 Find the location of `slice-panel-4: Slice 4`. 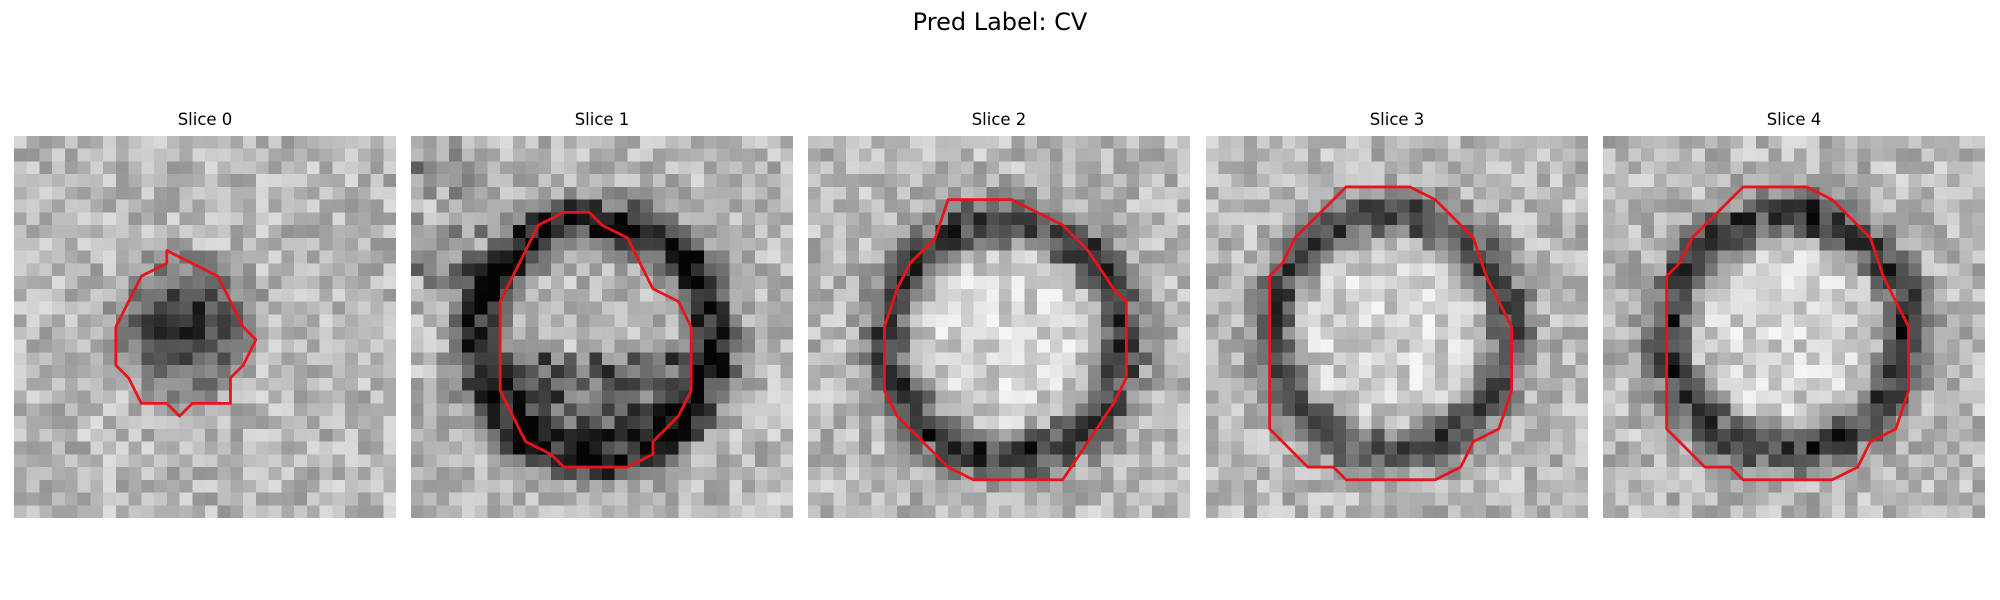

slice-panel-4: Slice 4 is located at coordinates (1794, 313).